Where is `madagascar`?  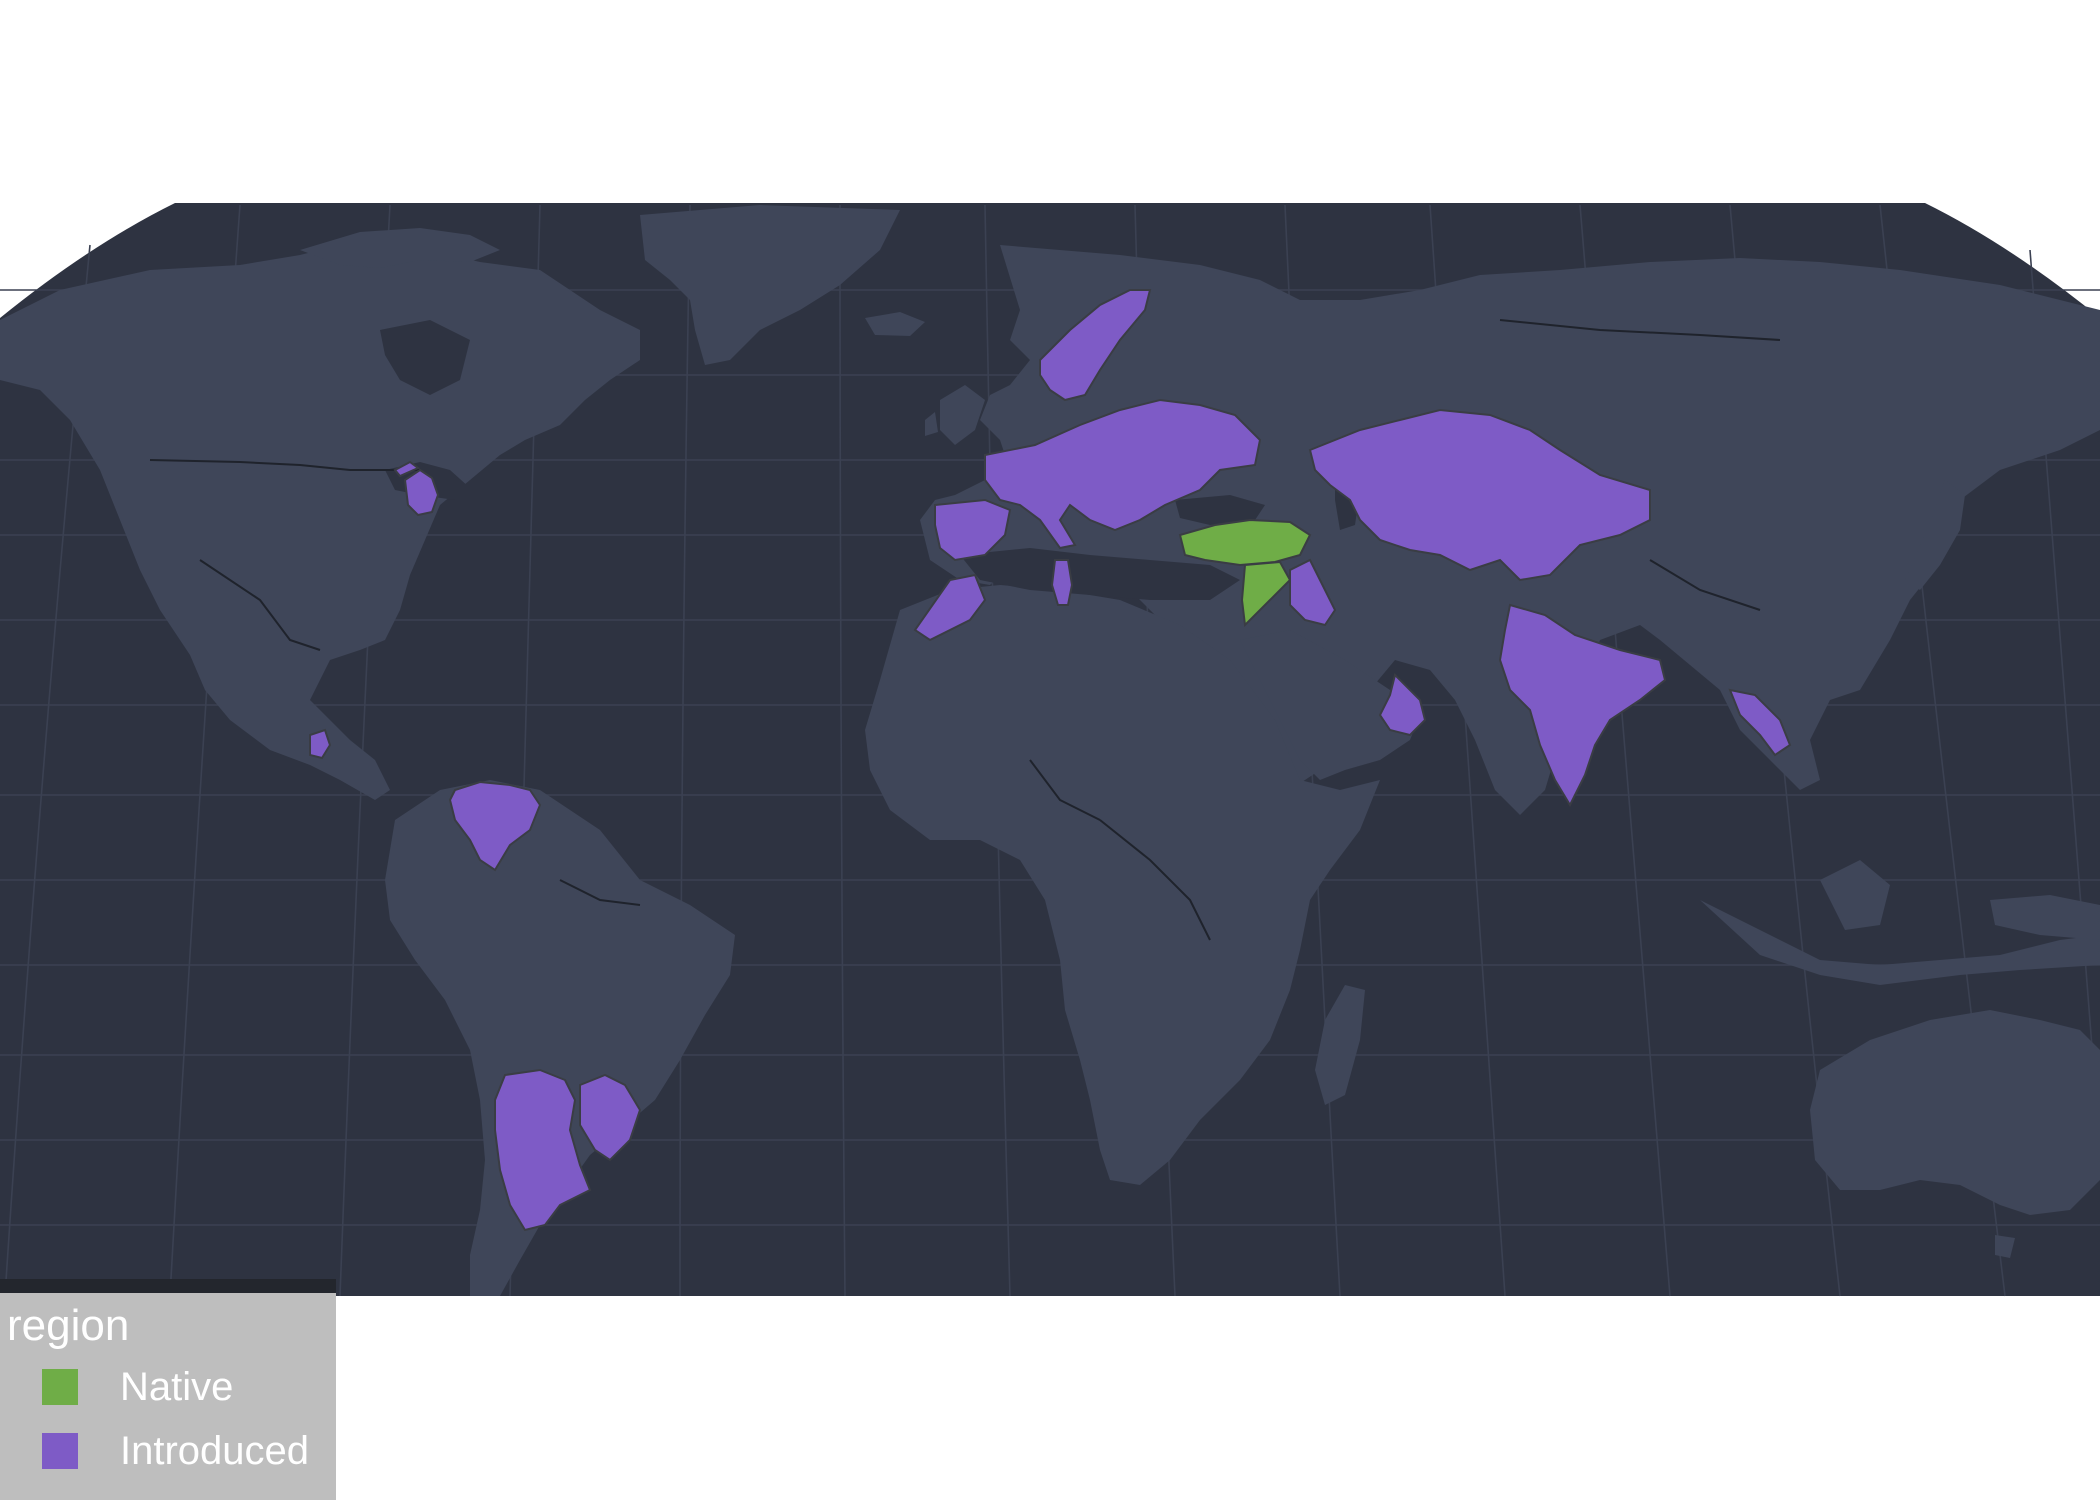
madagascar is located at coordinates (1340, 1045).